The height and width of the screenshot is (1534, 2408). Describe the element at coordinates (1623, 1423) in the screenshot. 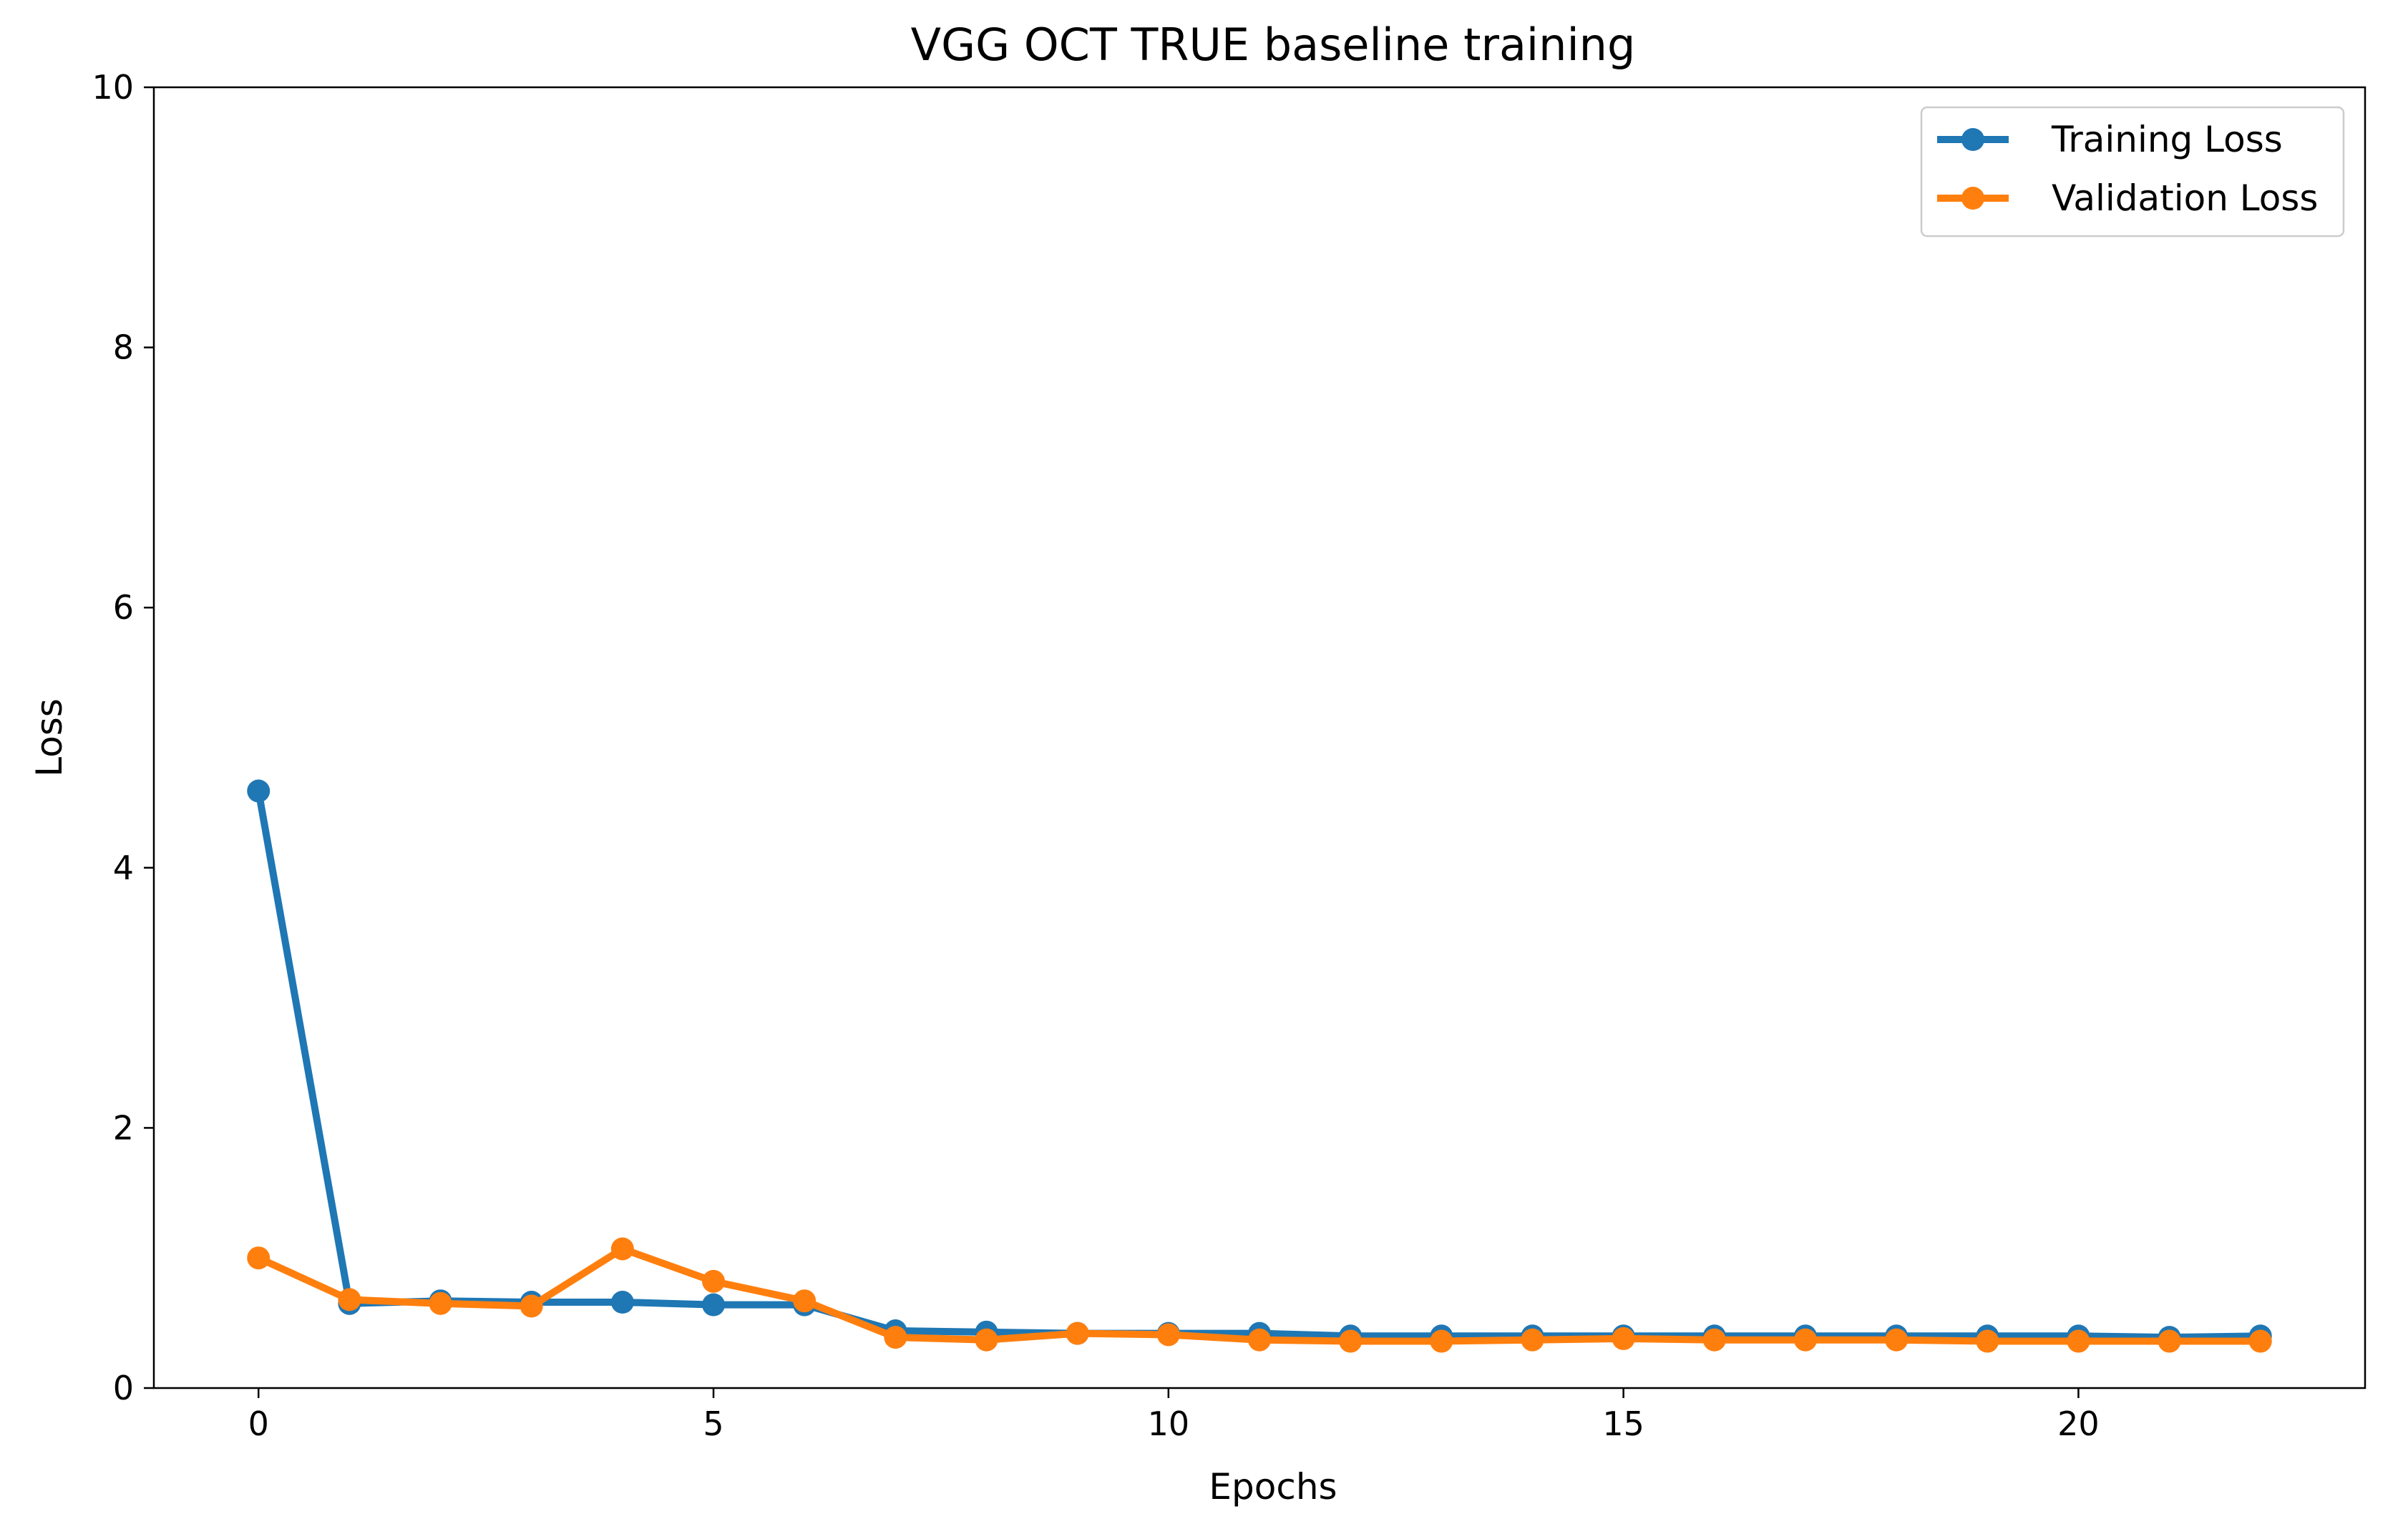

I see `x-tick-label: 15` at that location.